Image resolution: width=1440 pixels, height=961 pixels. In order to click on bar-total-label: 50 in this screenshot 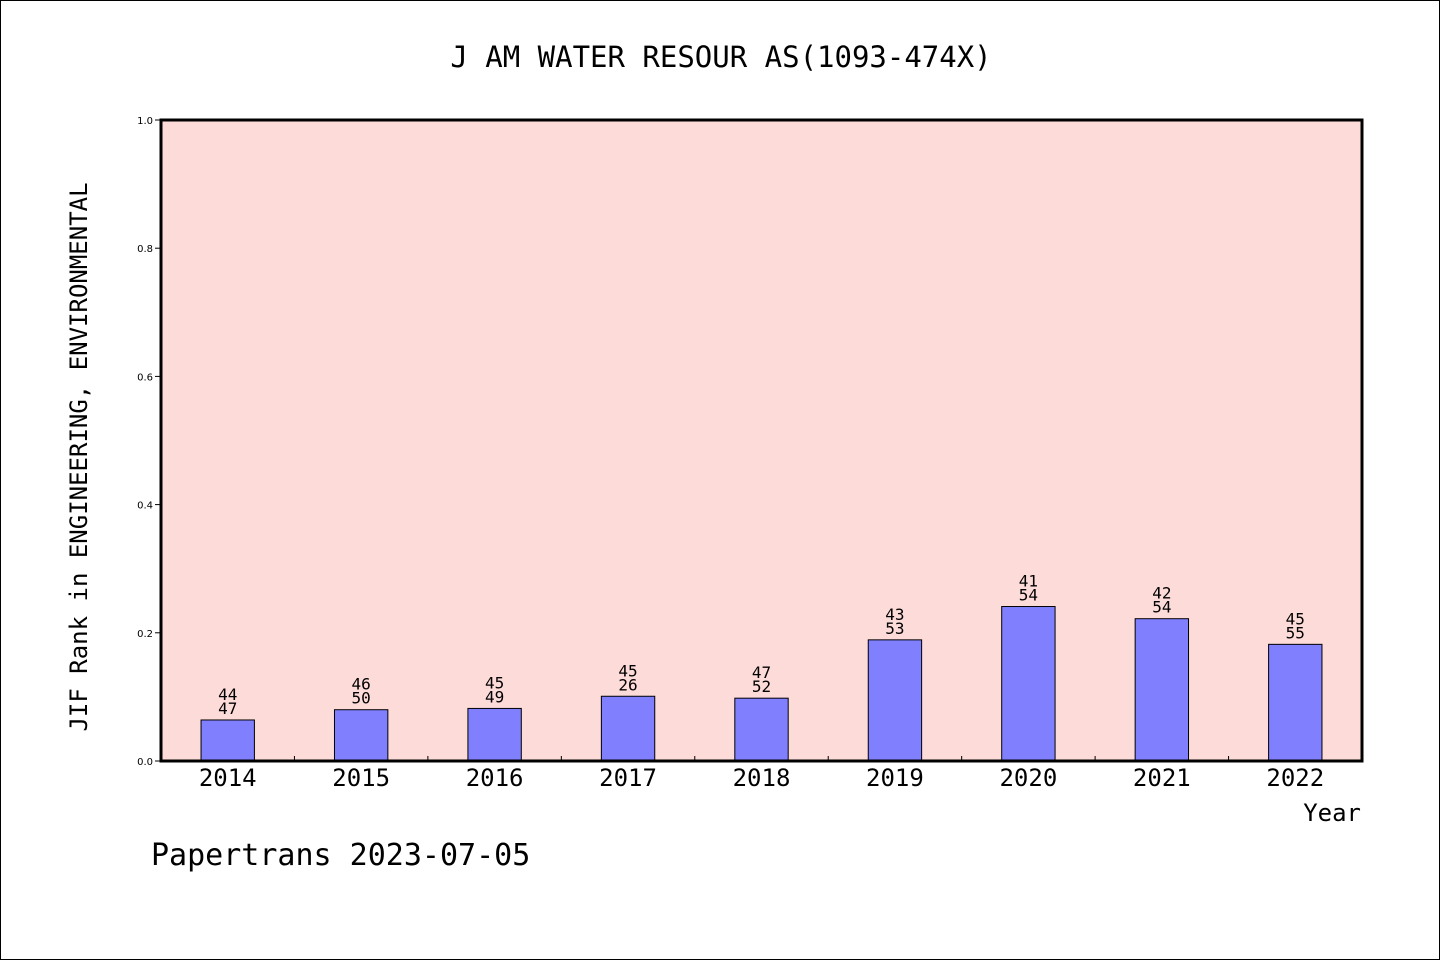, I will do `click(361, 698)`.